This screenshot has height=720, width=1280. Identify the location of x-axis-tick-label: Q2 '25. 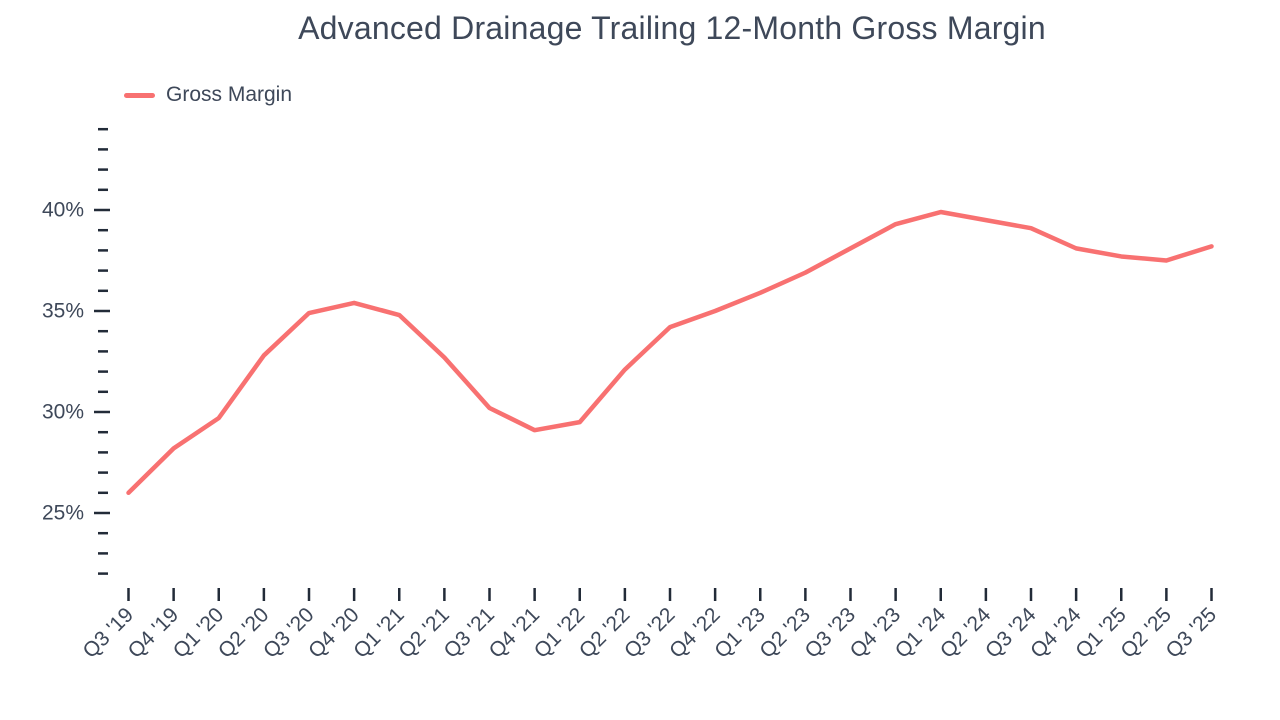
(1146, 633).